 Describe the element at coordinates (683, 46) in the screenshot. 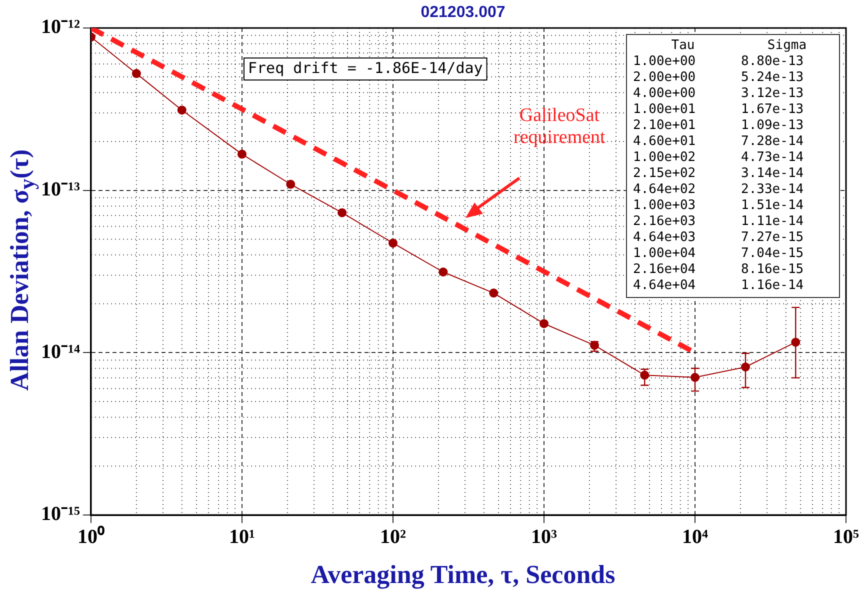

I see `annotation: Tau` at that location.